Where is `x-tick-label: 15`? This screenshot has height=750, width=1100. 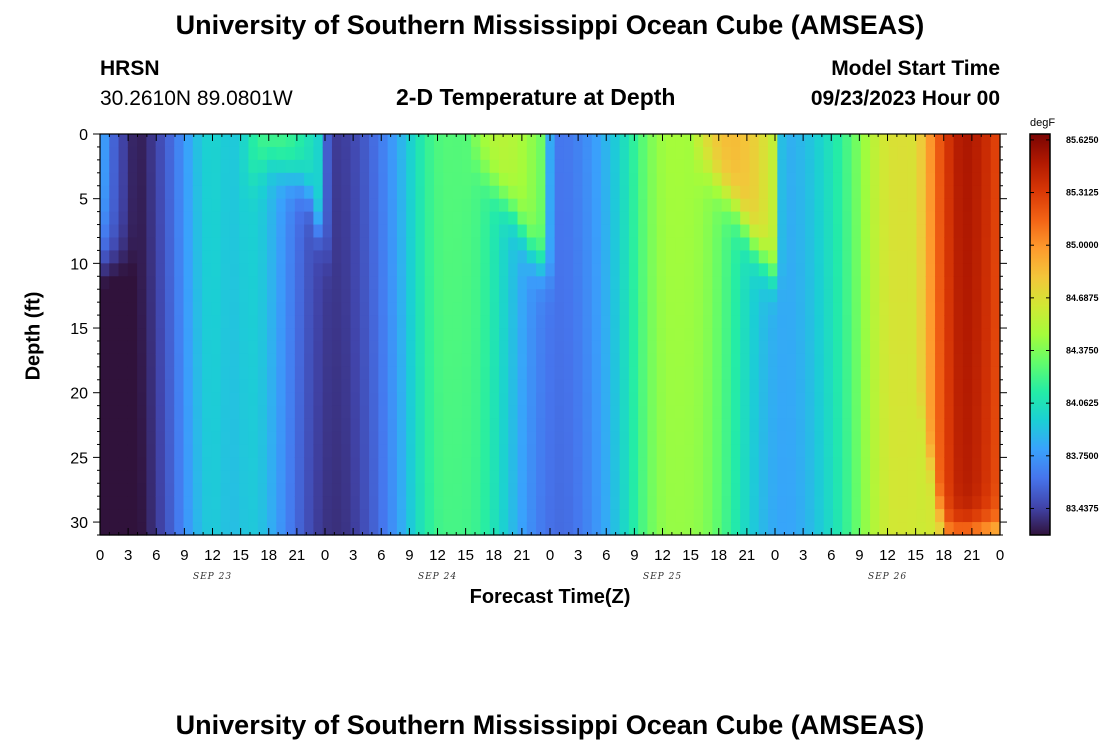
x-tick-label: 15 is located at coordinates (690, 555).